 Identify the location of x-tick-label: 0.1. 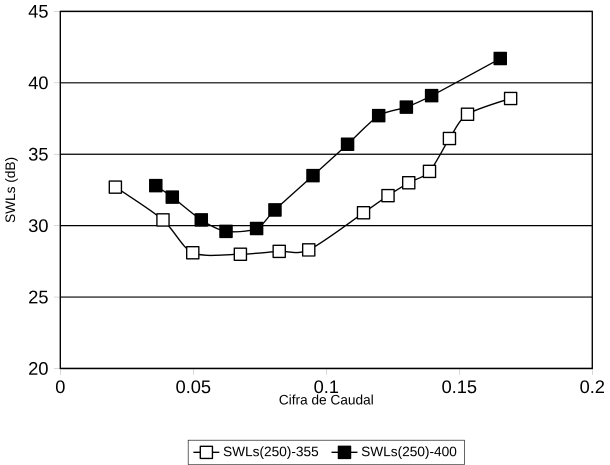
(326, 387).